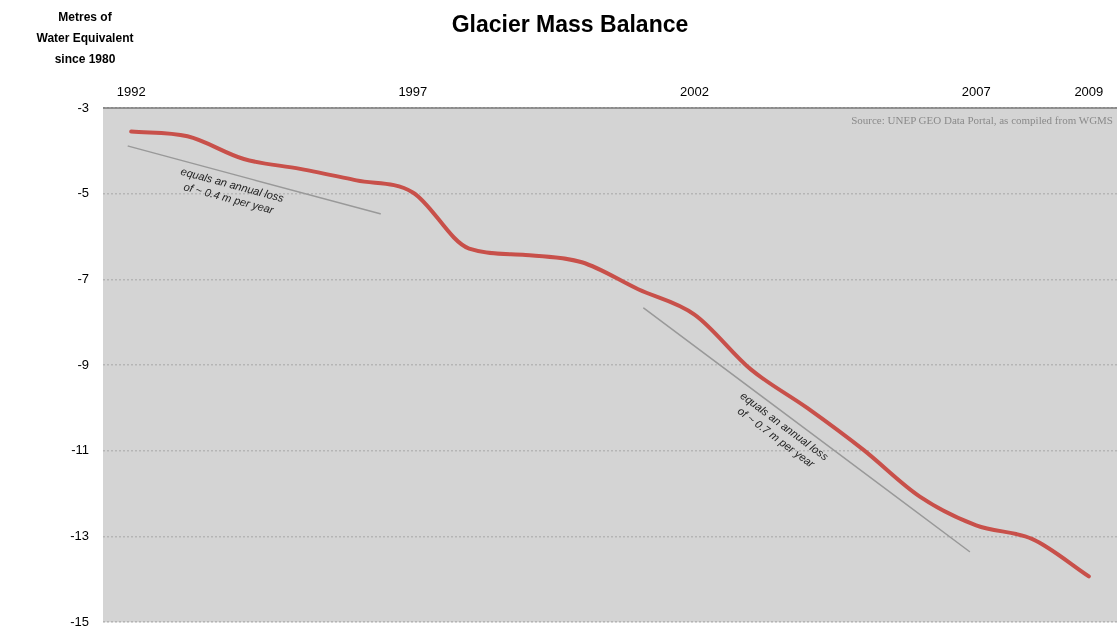 The height and width of the screenshot is (644, 1117). Describe the element at coordinates (83, 107) in the screenshot. I see `y-tick-label: -3` at that location.